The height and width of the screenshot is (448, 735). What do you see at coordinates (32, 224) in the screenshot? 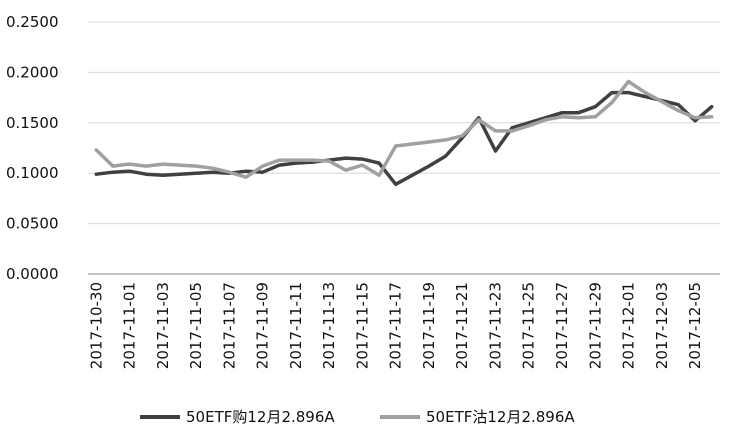
I see `y-tick-label: 0.0500` at bounding box center [32, 224].